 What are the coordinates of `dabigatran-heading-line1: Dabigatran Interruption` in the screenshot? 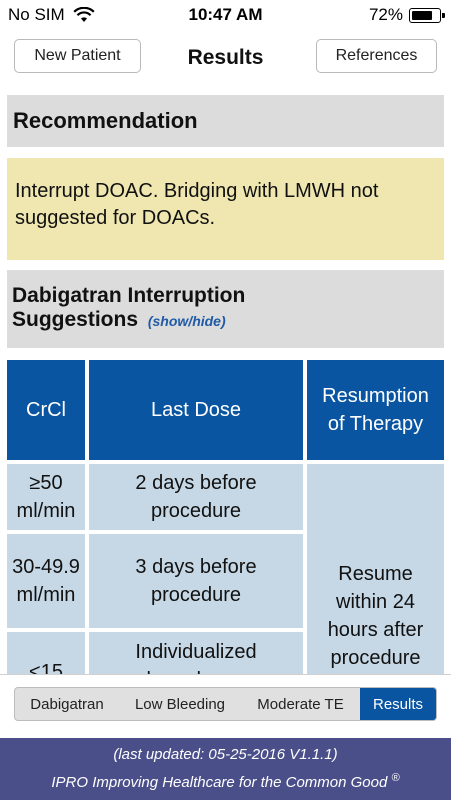 It's located at (129, 295).